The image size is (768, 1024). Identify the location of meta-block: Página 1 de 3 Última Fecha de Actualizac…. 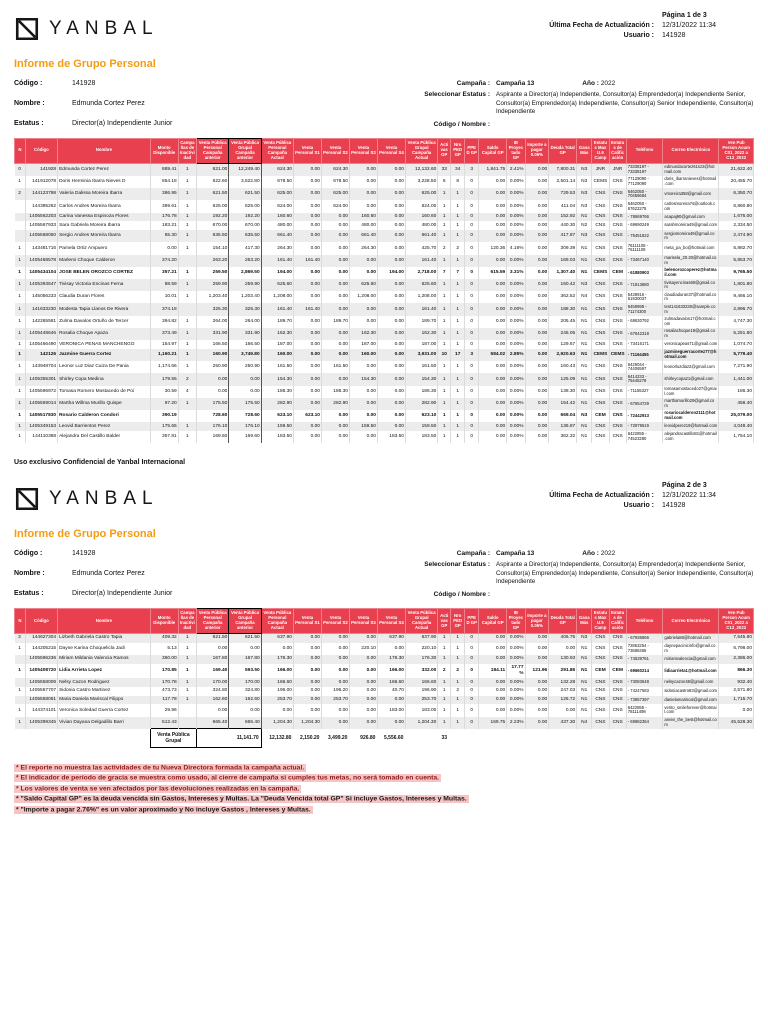
(651, 25).